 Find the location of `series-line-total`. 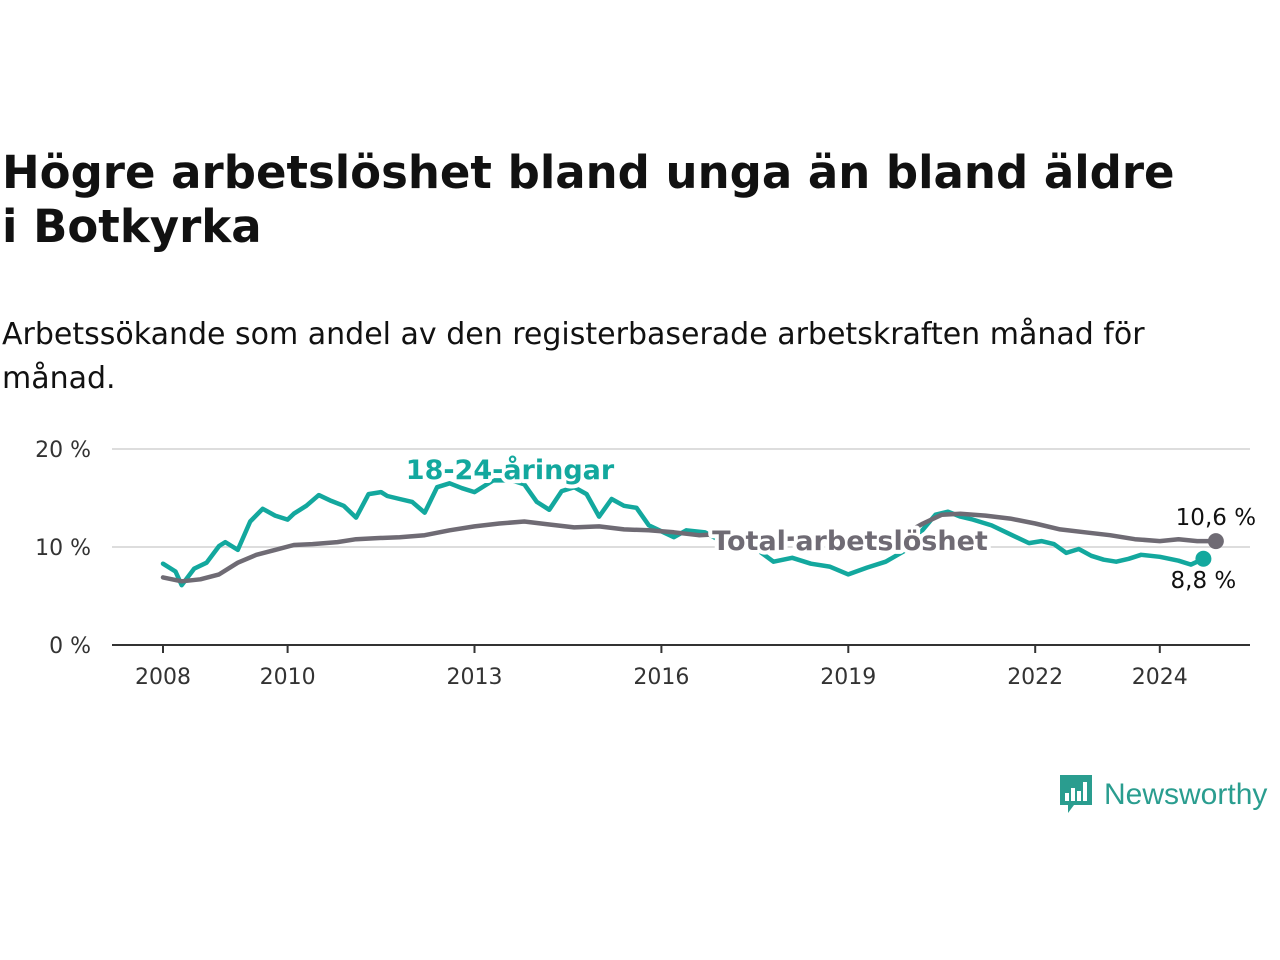

series-line-total is located at coordinates (689, 547).